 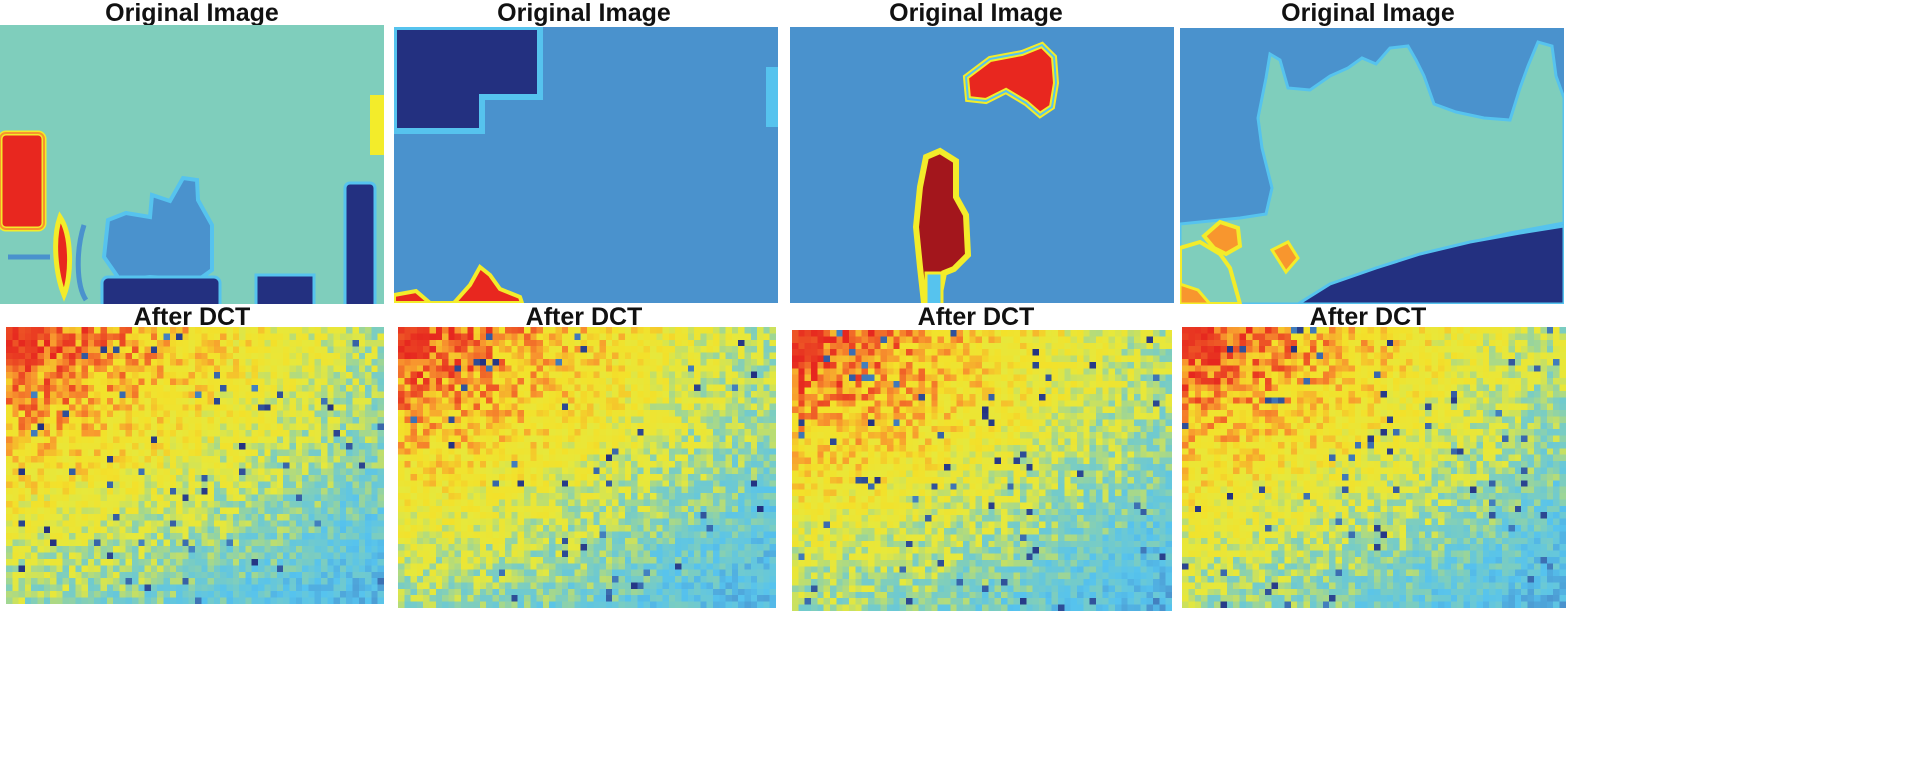 What do you see at coordinates (584, 317) in the screenshot?
I see `after-dct-title-2: After DCT` at bounding box center [584, 317].